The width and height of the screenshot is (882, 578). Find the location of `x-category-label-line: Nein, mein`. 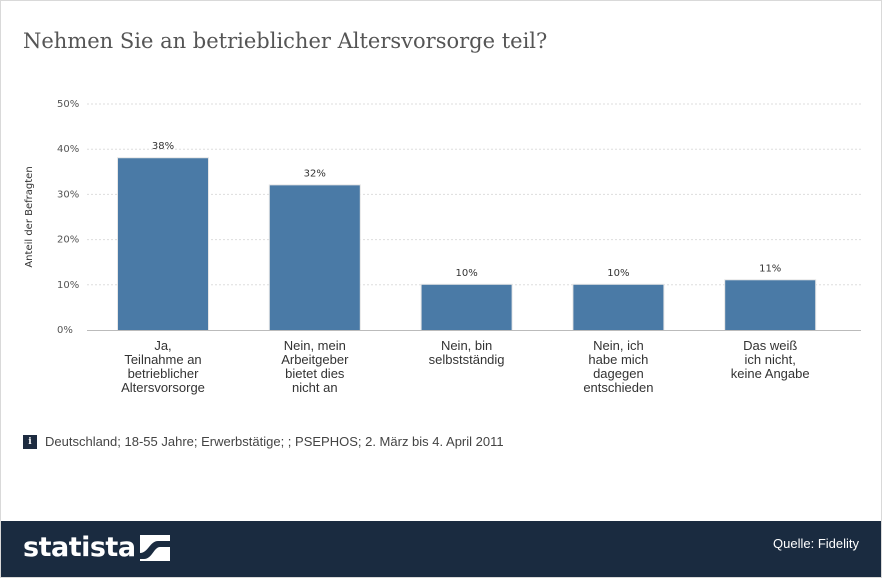

x-category-label-line: Nein, mein is located at coordinates (315, 345).